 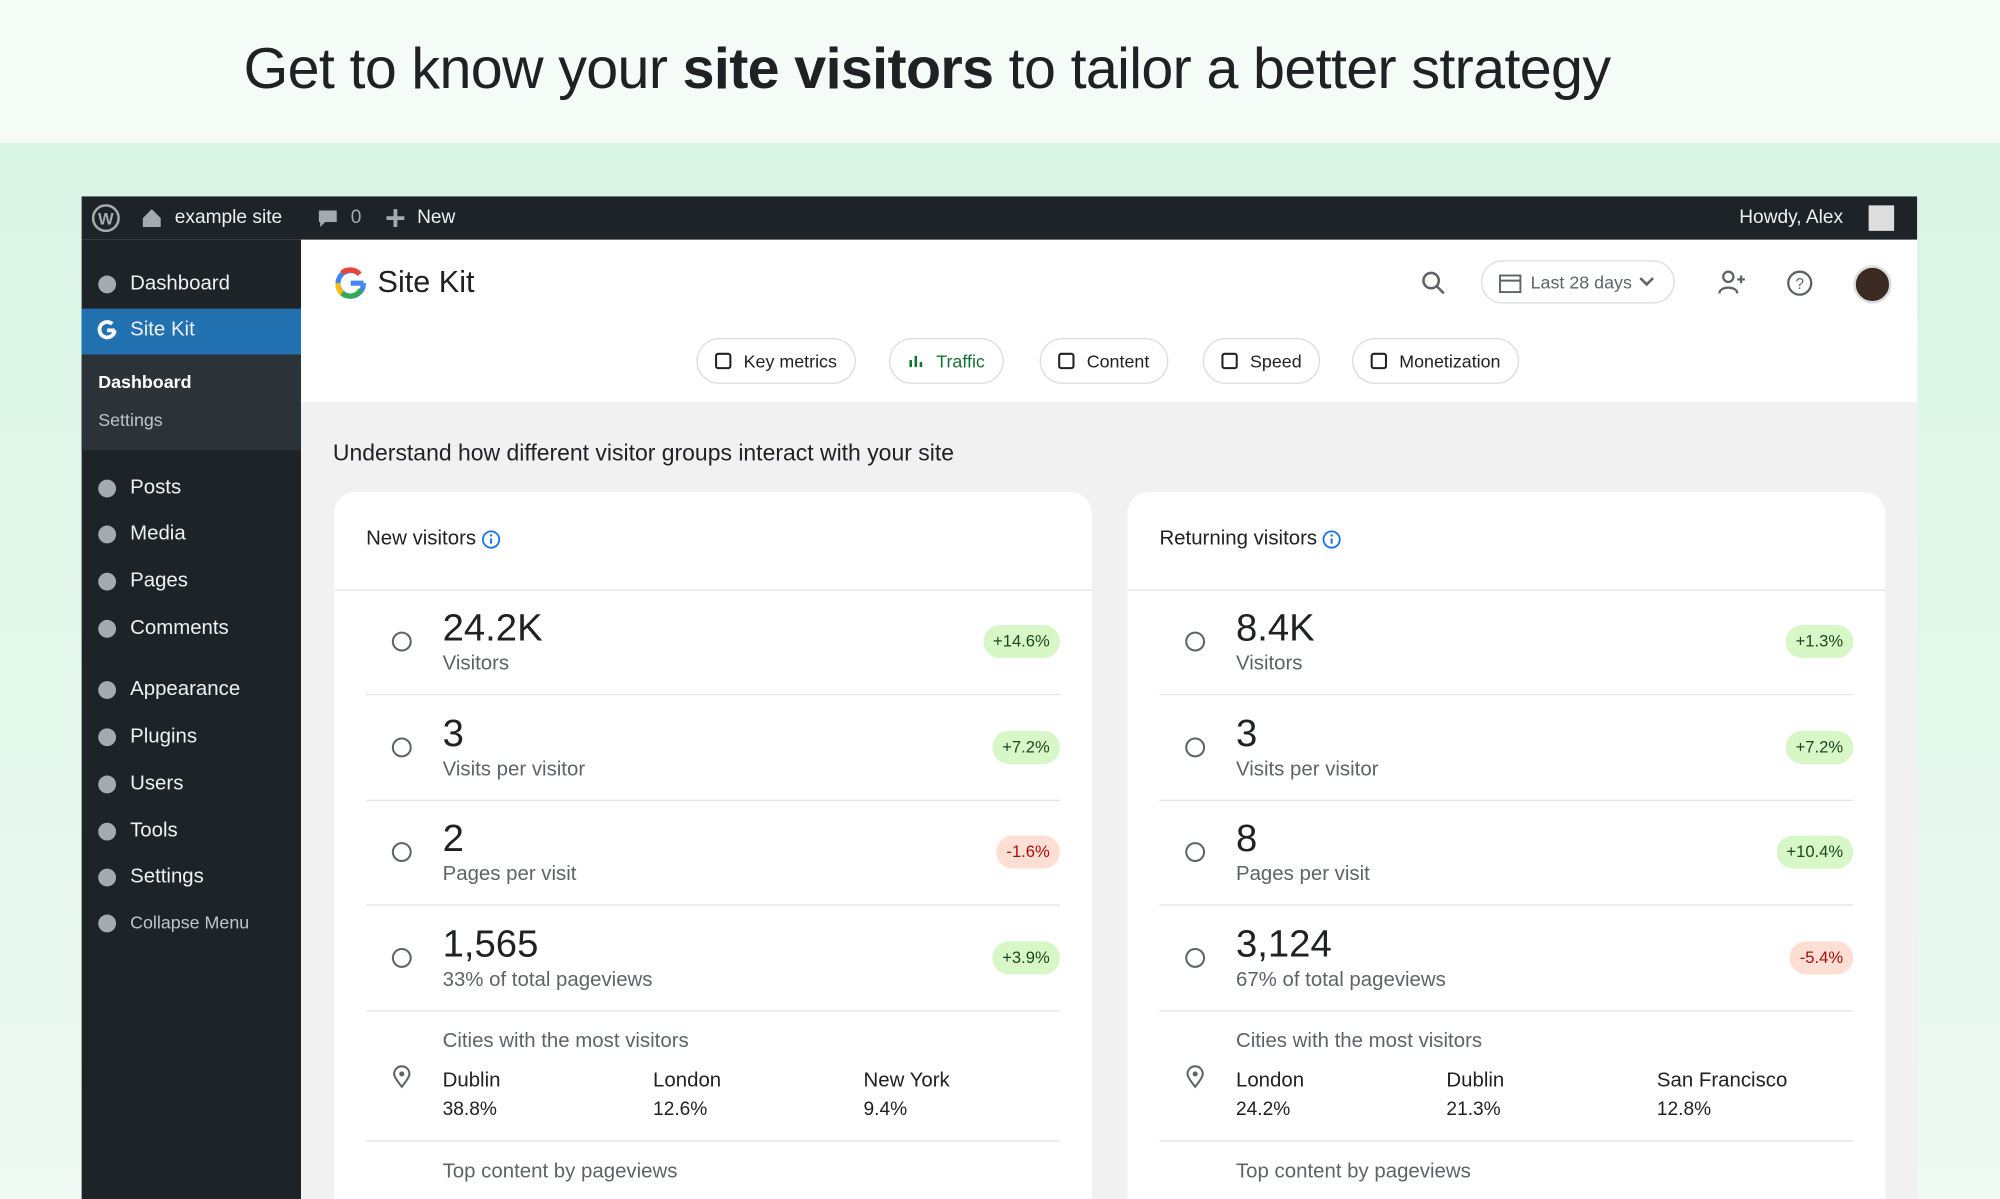 I want to click on headline-text: Get to know your, so click(x=463, y=68).